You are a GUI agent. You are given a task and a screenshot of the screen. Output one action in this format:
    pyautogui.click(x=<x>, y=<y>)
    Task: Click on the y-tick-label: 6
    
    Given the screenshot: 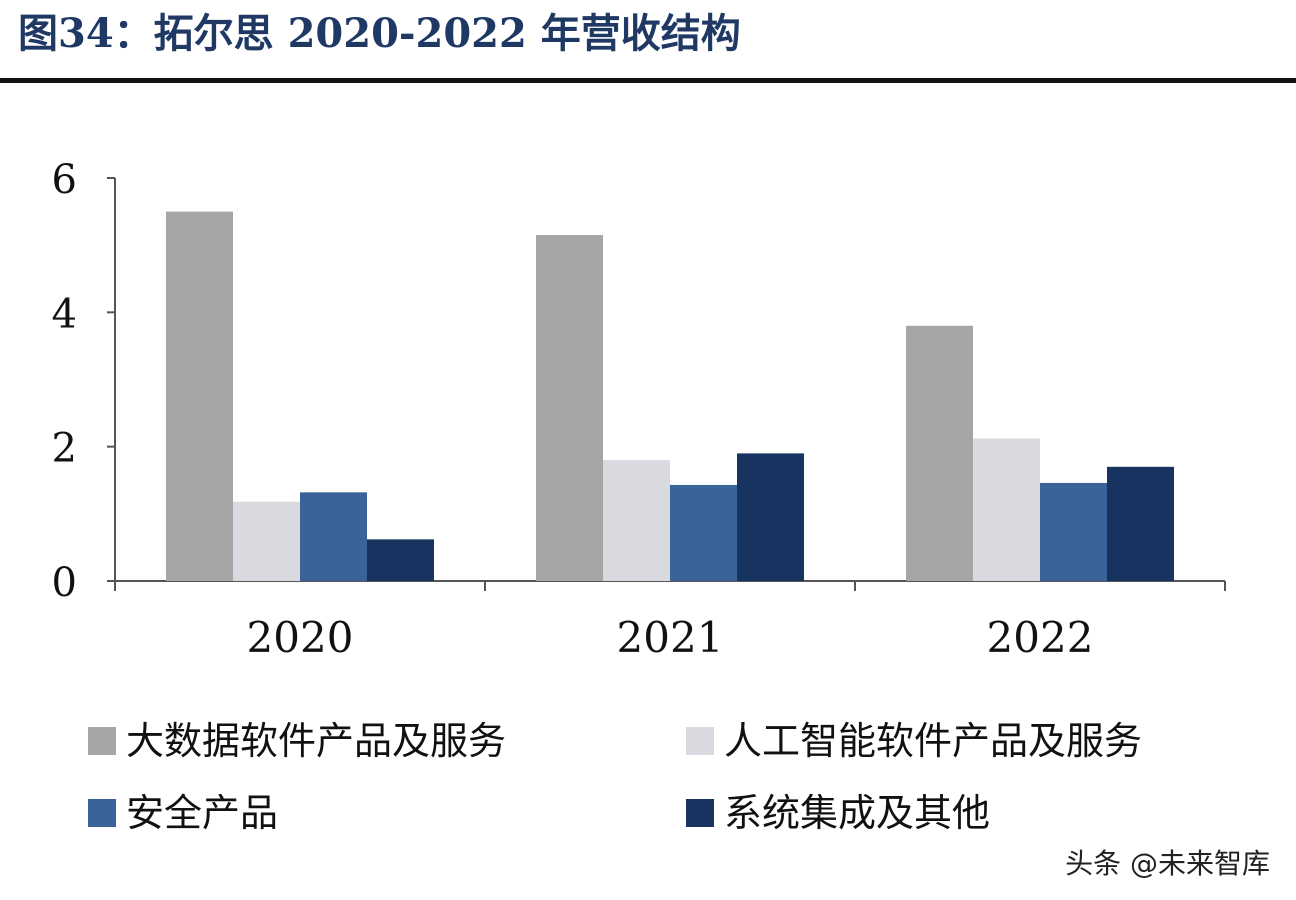 What is the action you would take?
    pyautogui.click(x=64, y=180)
    